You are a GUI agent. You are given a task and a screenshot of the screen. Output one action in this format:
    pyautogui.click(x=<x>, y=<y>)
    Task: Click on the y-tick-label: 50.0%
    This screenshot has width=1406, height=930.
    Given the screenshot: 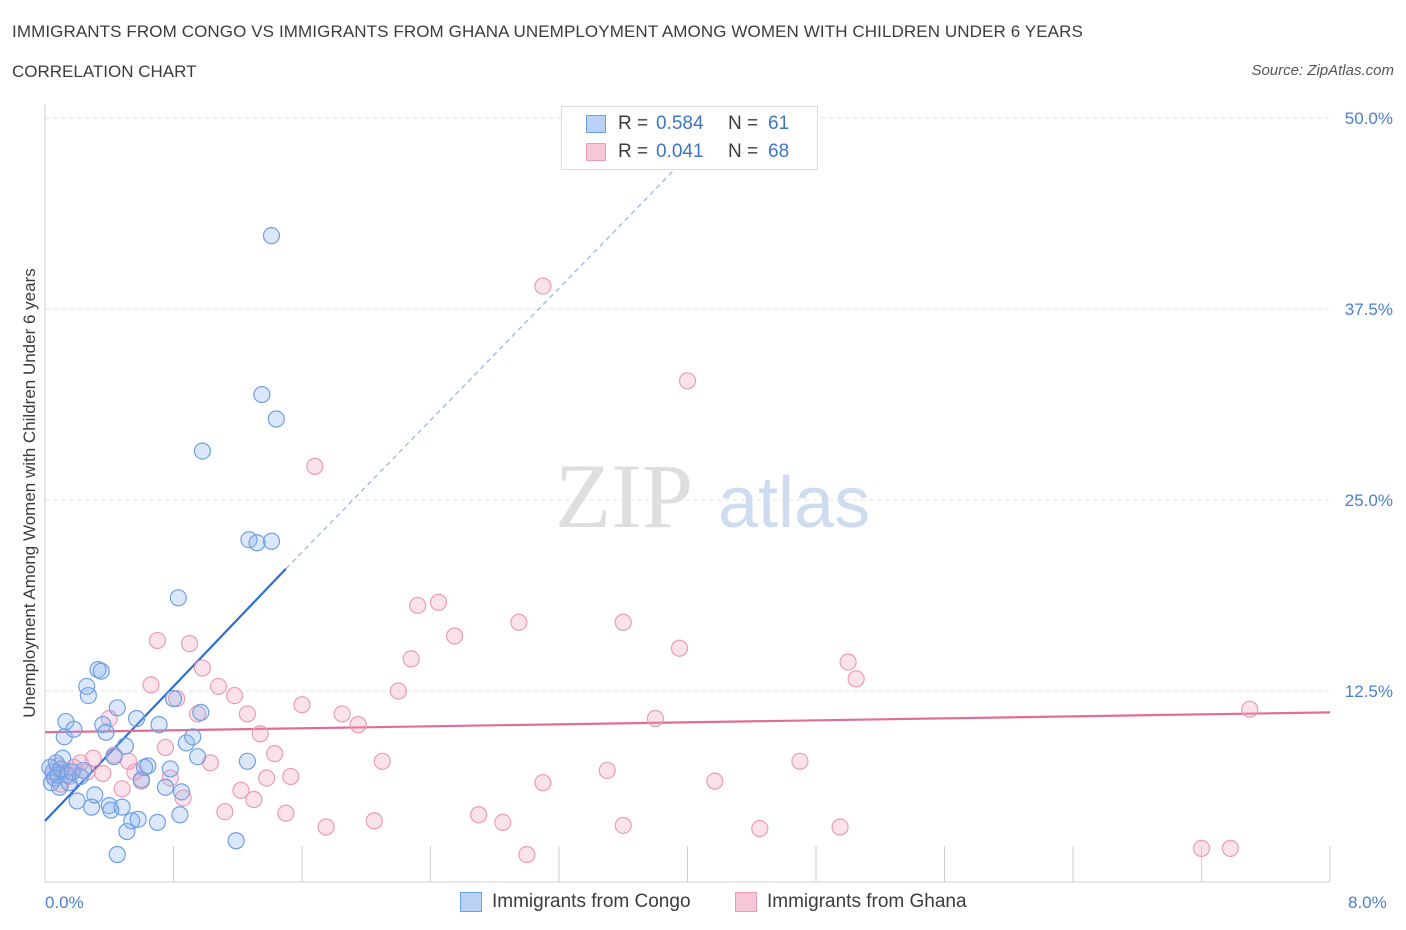 What is the action you would take?
    pyautogui.click(x=1369, y=118)
    